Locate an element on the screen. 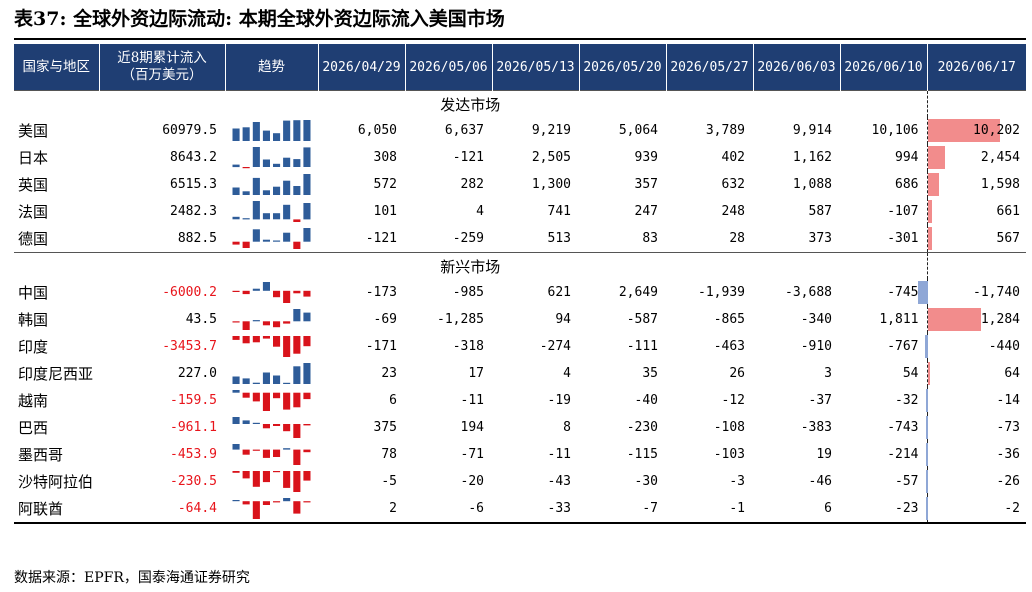 The width and height of the screenshot is (1032, 592). latest-flow-value: -440 is located at coordinates (1004, 346).